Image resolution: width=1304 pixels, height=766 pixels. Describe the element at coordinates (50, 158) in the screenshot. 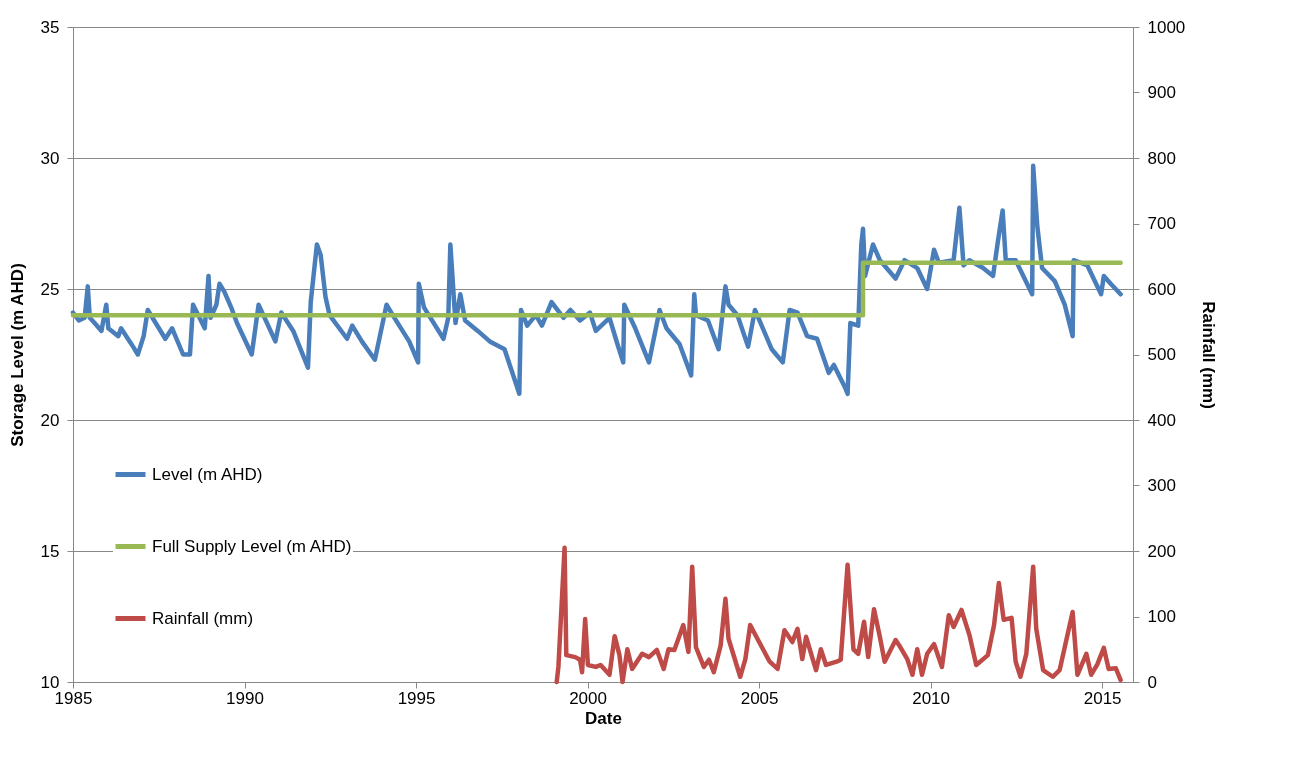

I see `y-tick-label: 30` at that location.